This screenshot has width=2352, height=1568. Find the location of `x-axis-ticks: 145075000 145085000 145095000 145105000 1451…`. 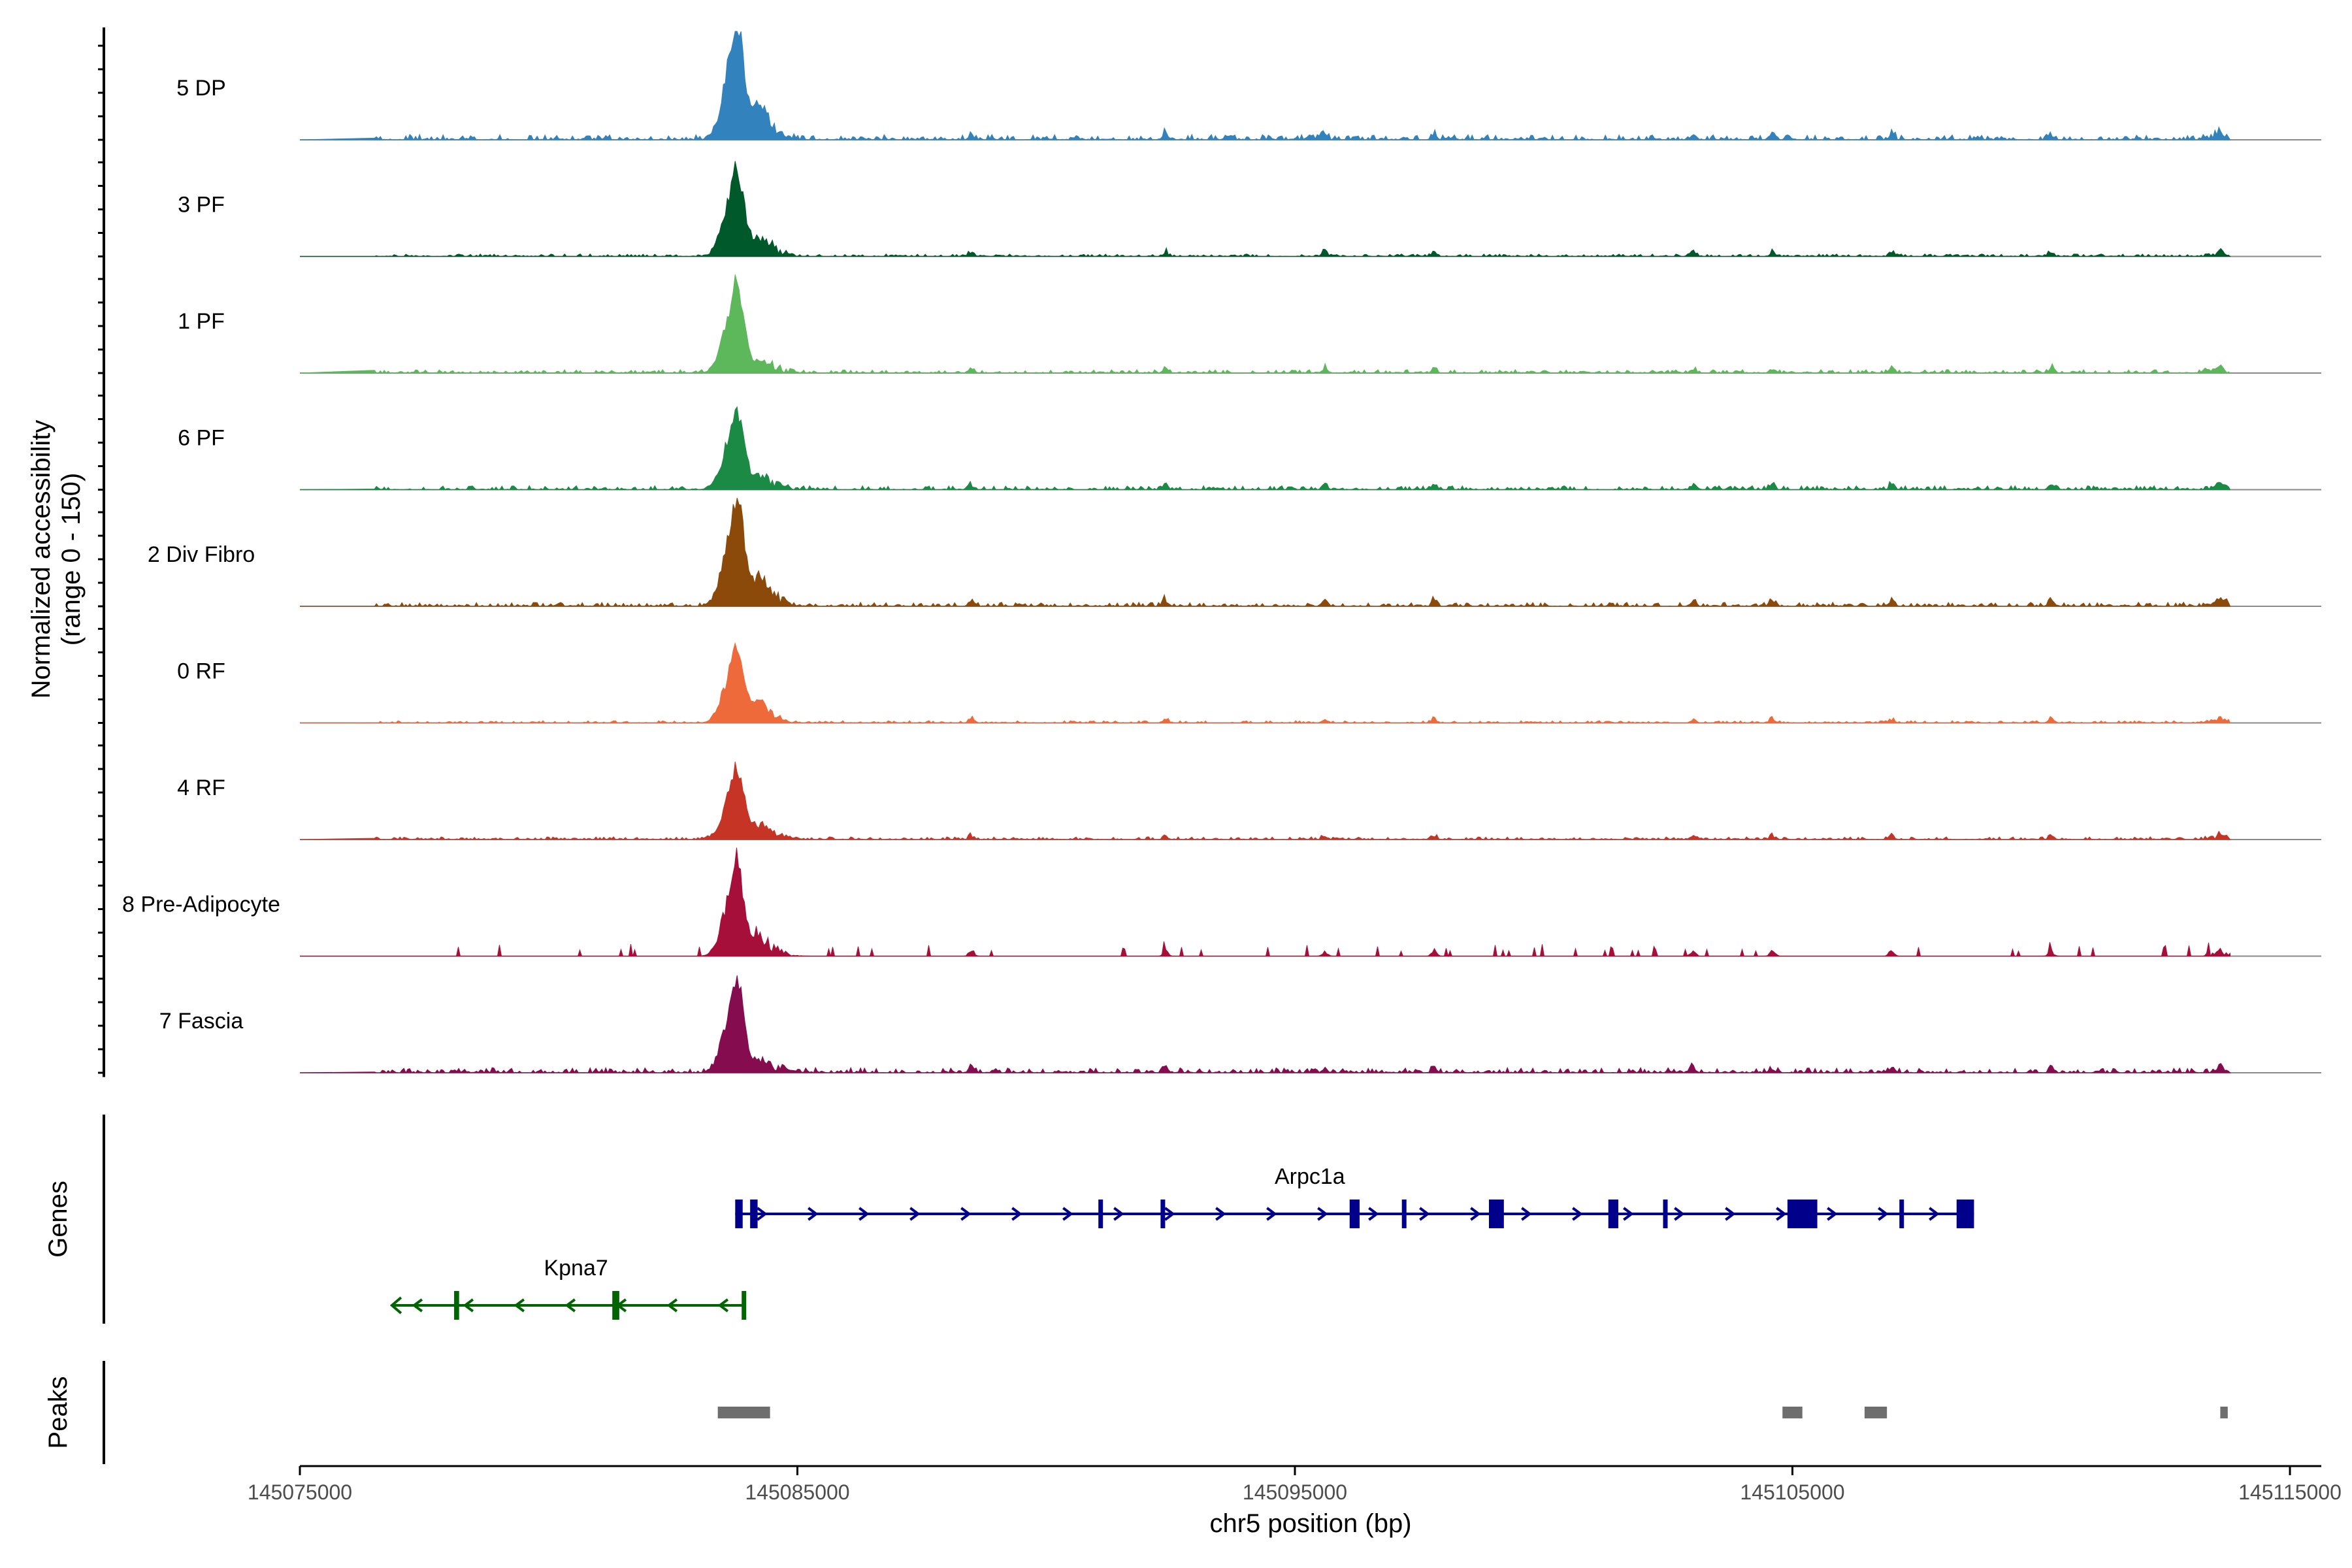

x-axis-ticks: 145075000 145085000 145095000 145105000 1451… is located at coordinates (1295, 1485).